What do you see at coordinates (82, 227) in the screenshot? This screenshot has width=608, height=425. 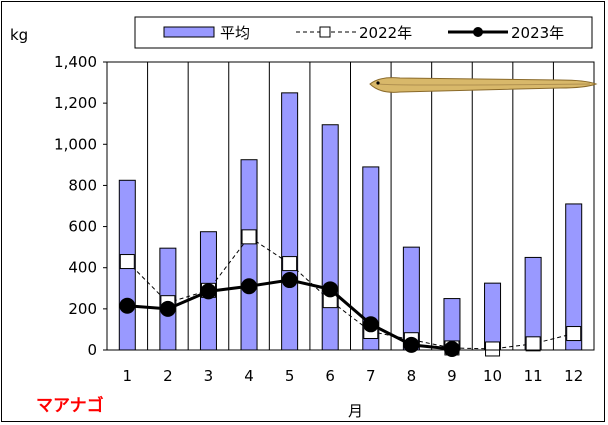 I see `y-tick-label: 600` at bounding box center [82, 227].